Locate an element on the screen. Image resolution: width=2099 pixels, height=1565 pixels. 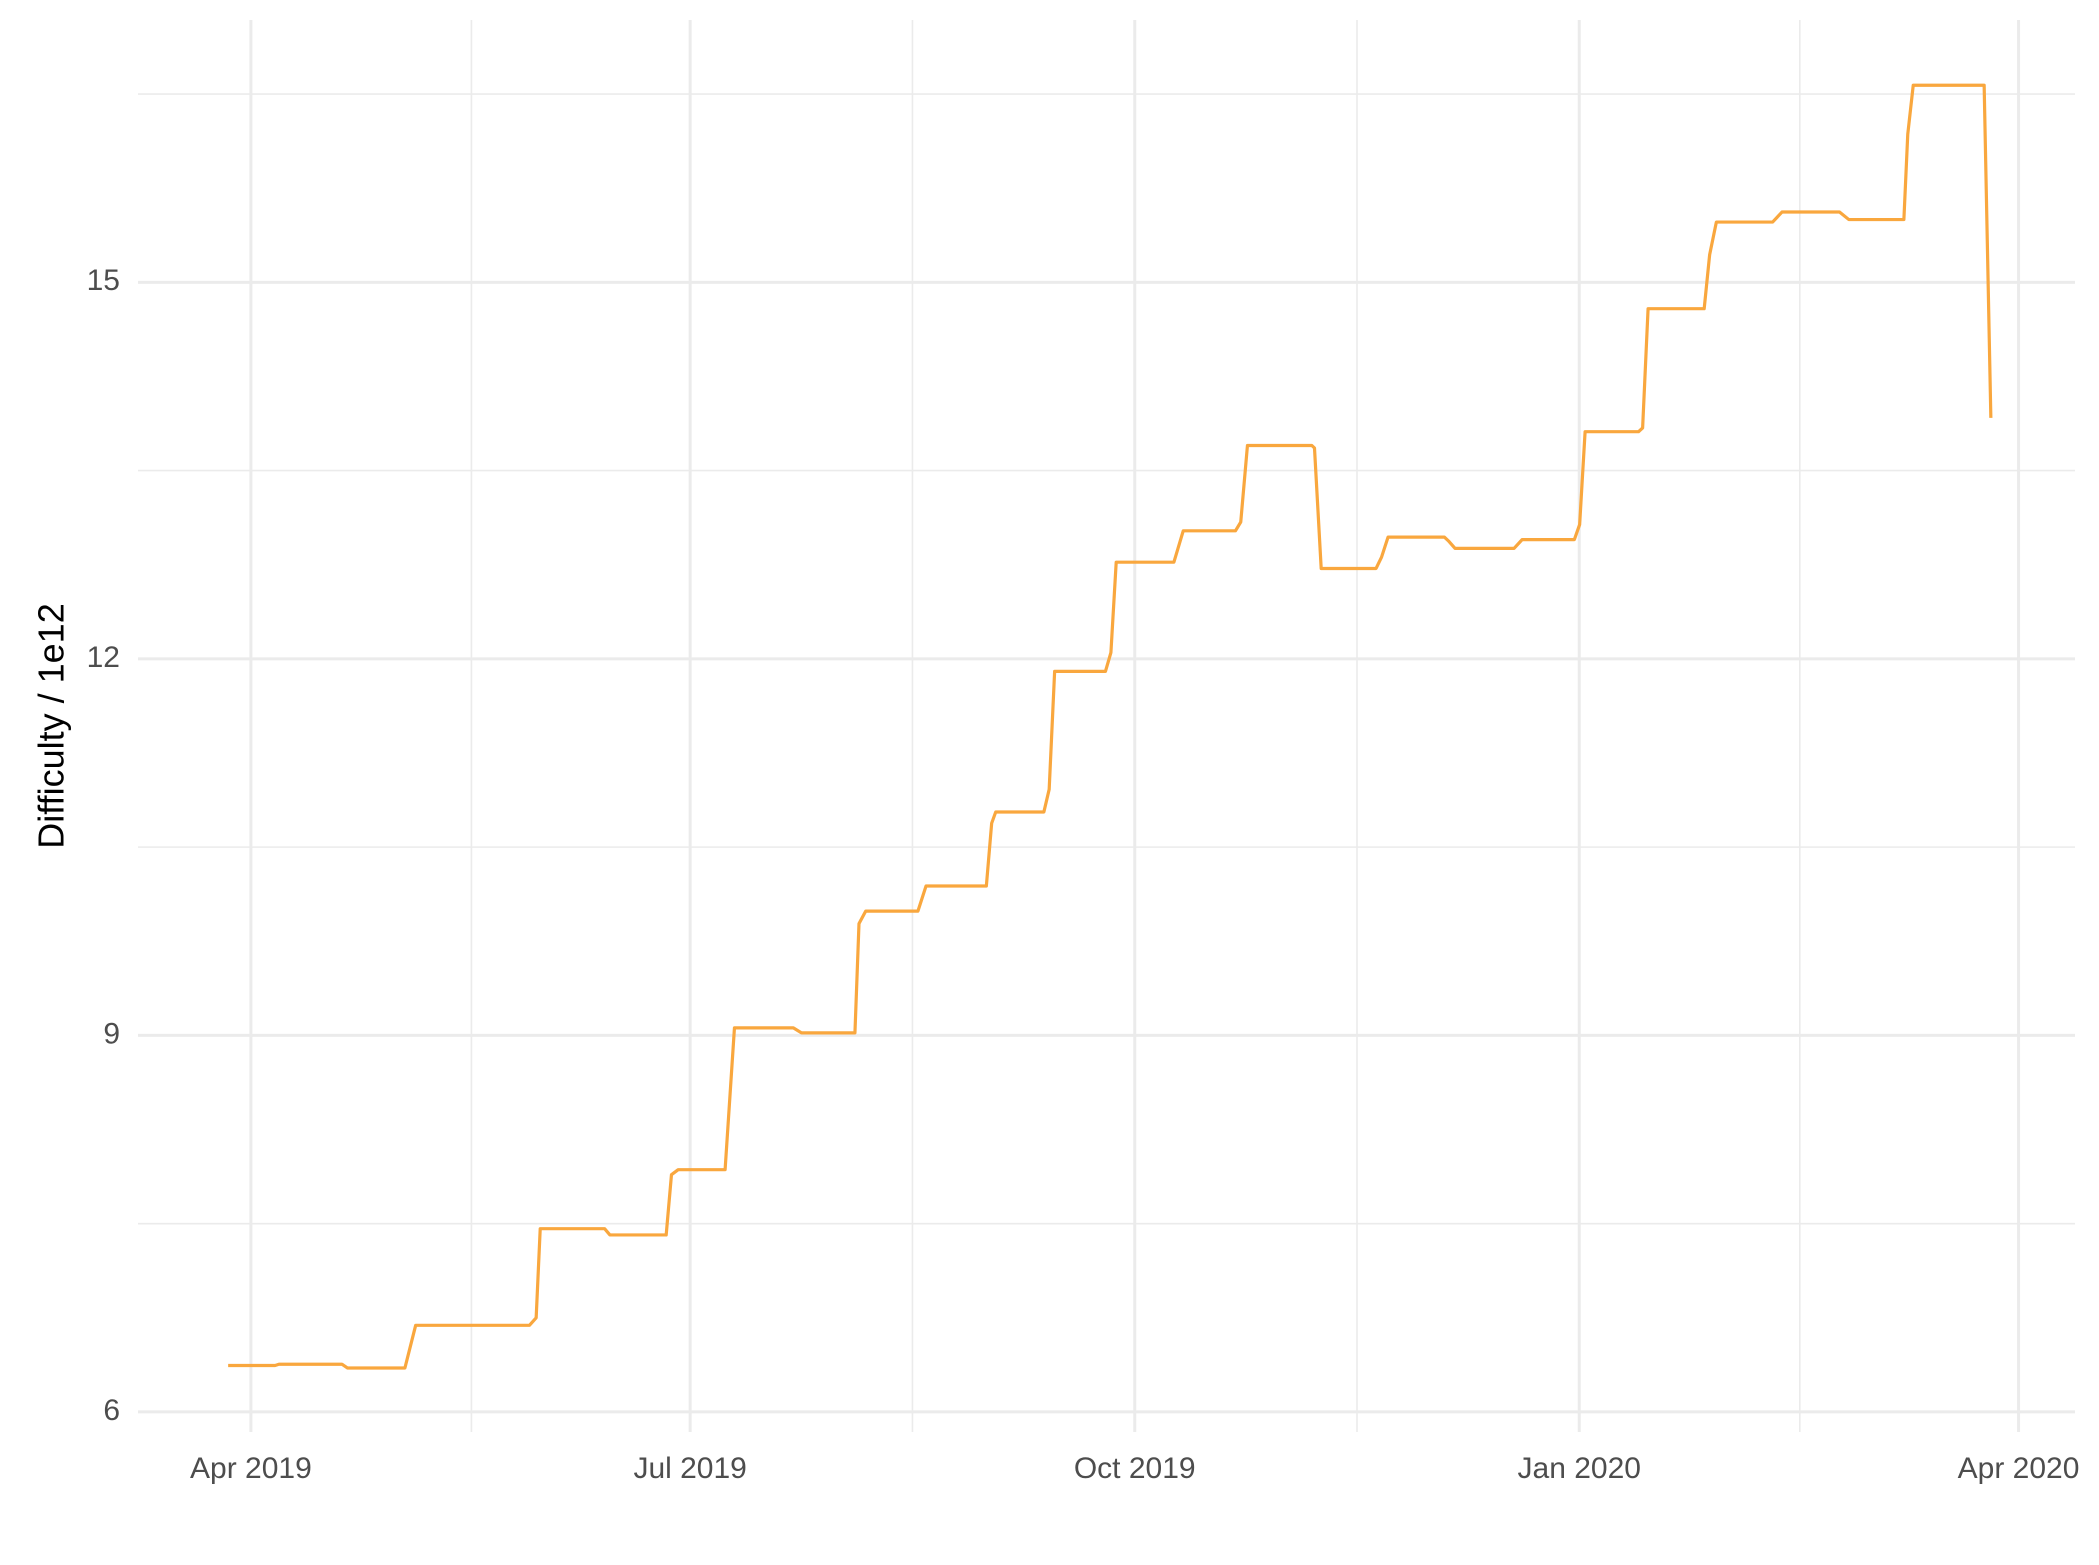
x-tick-label: Jan 2020 is located at coordinates (1579, 1468).